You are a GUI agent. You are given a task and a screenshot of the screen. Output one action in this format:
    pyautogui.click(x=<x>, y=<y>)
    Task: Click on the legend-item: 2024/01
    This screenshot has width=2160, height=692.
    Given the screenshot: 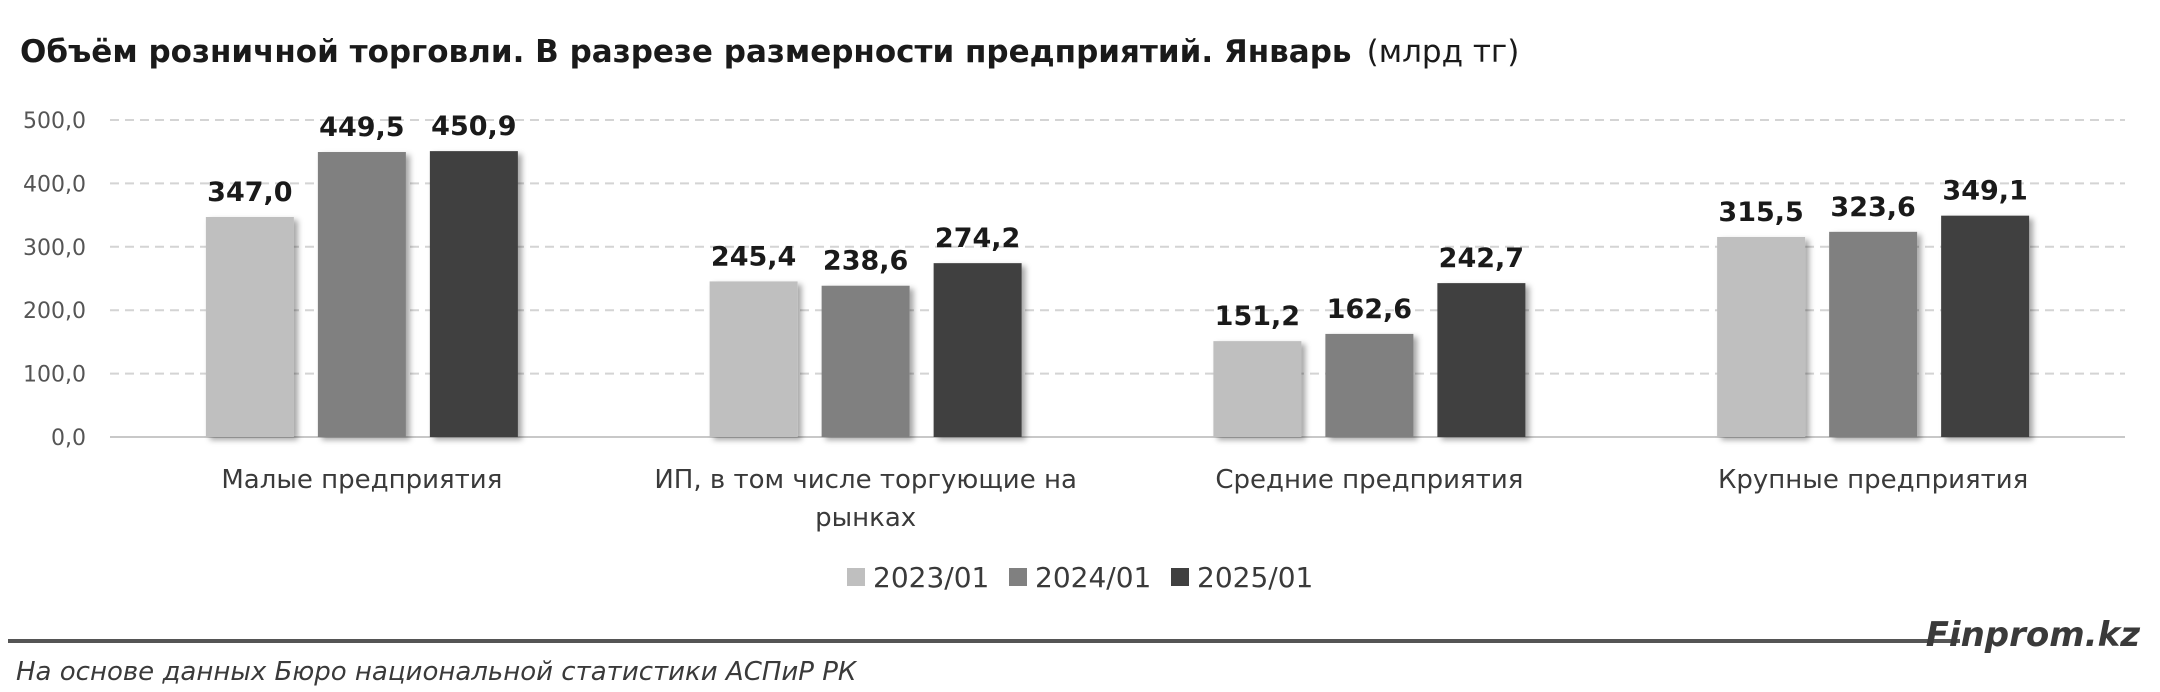 What is the action you would take?
    pyautogui.click(x=1093, y=577)
    